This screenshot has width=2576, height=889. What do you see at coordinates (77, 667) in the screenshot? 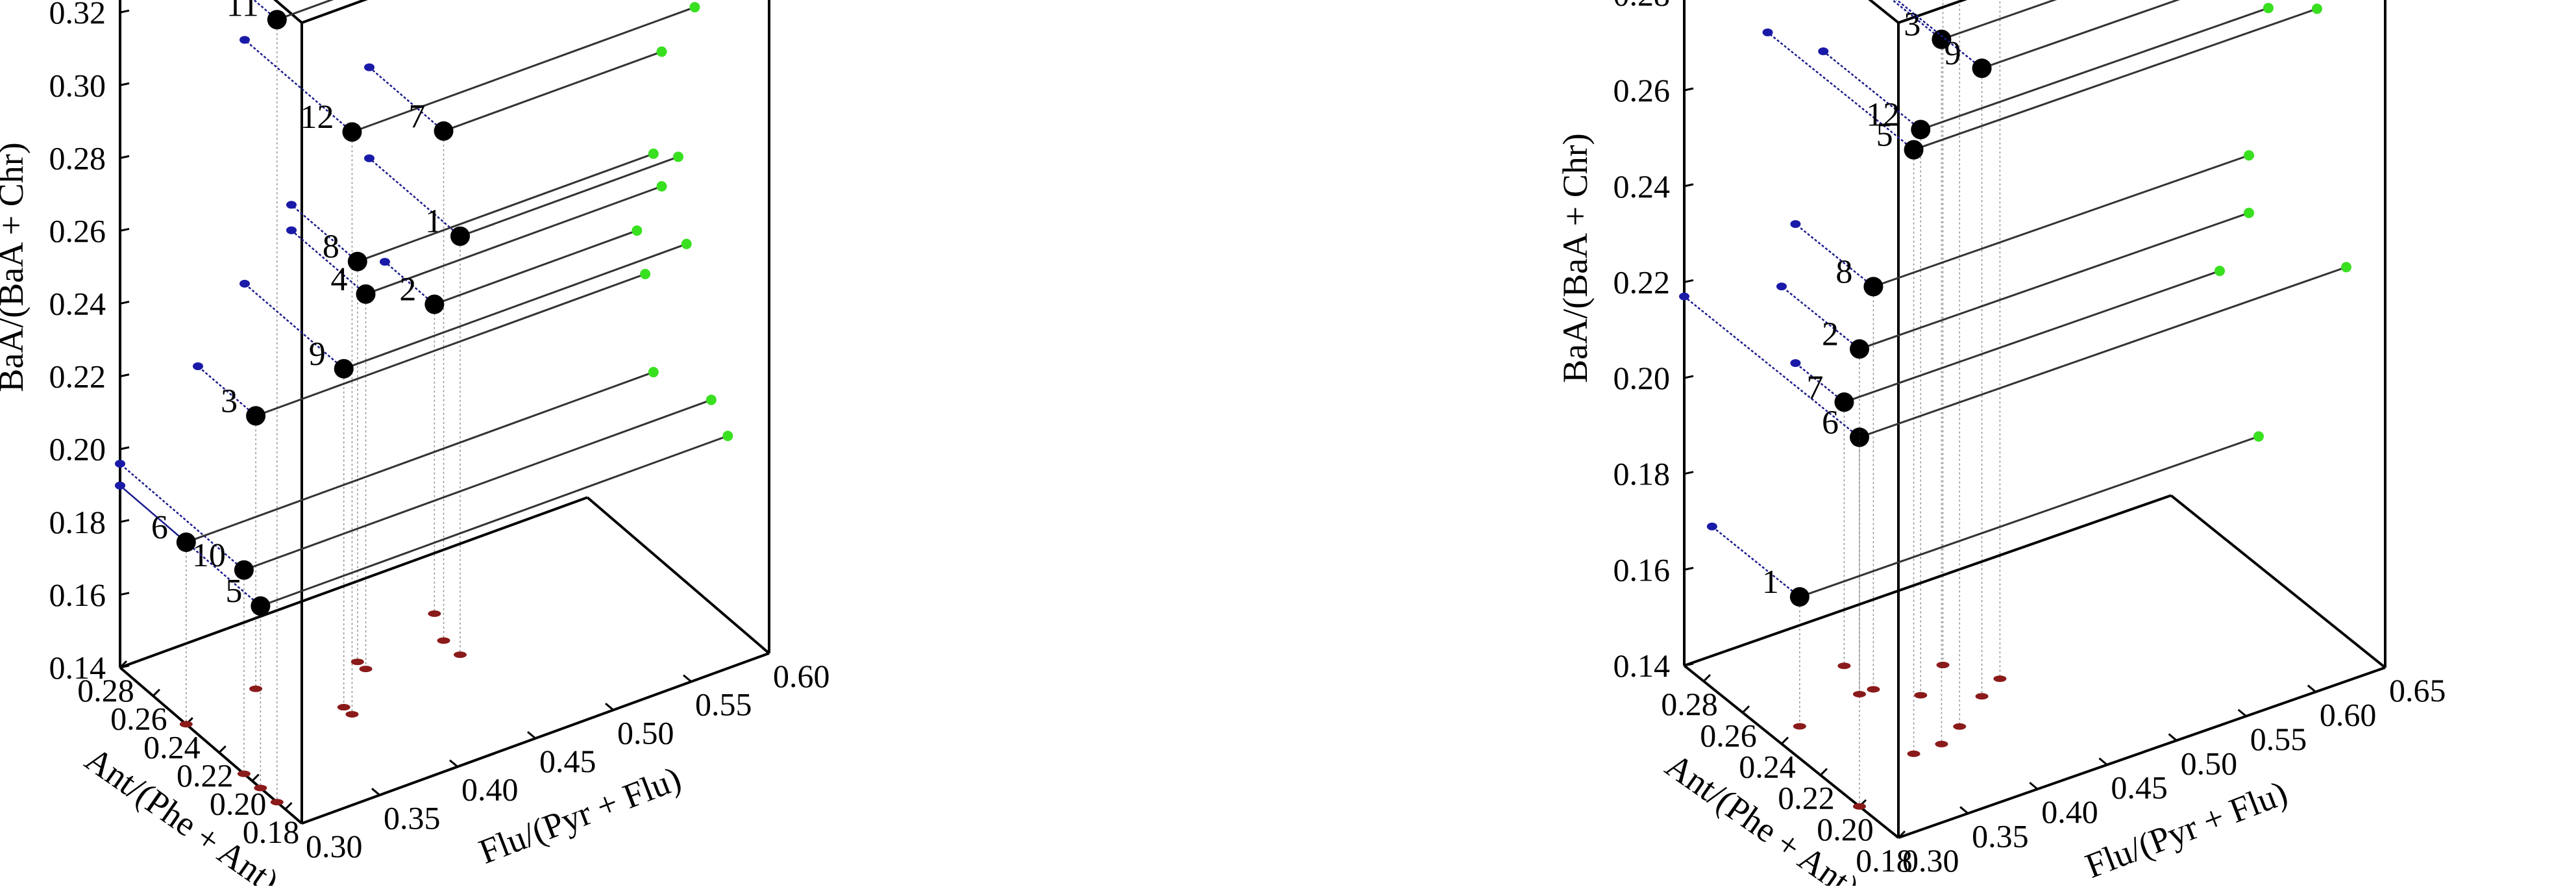
I see `z-tick-label: 0.14` at bounding box center [77, 667].